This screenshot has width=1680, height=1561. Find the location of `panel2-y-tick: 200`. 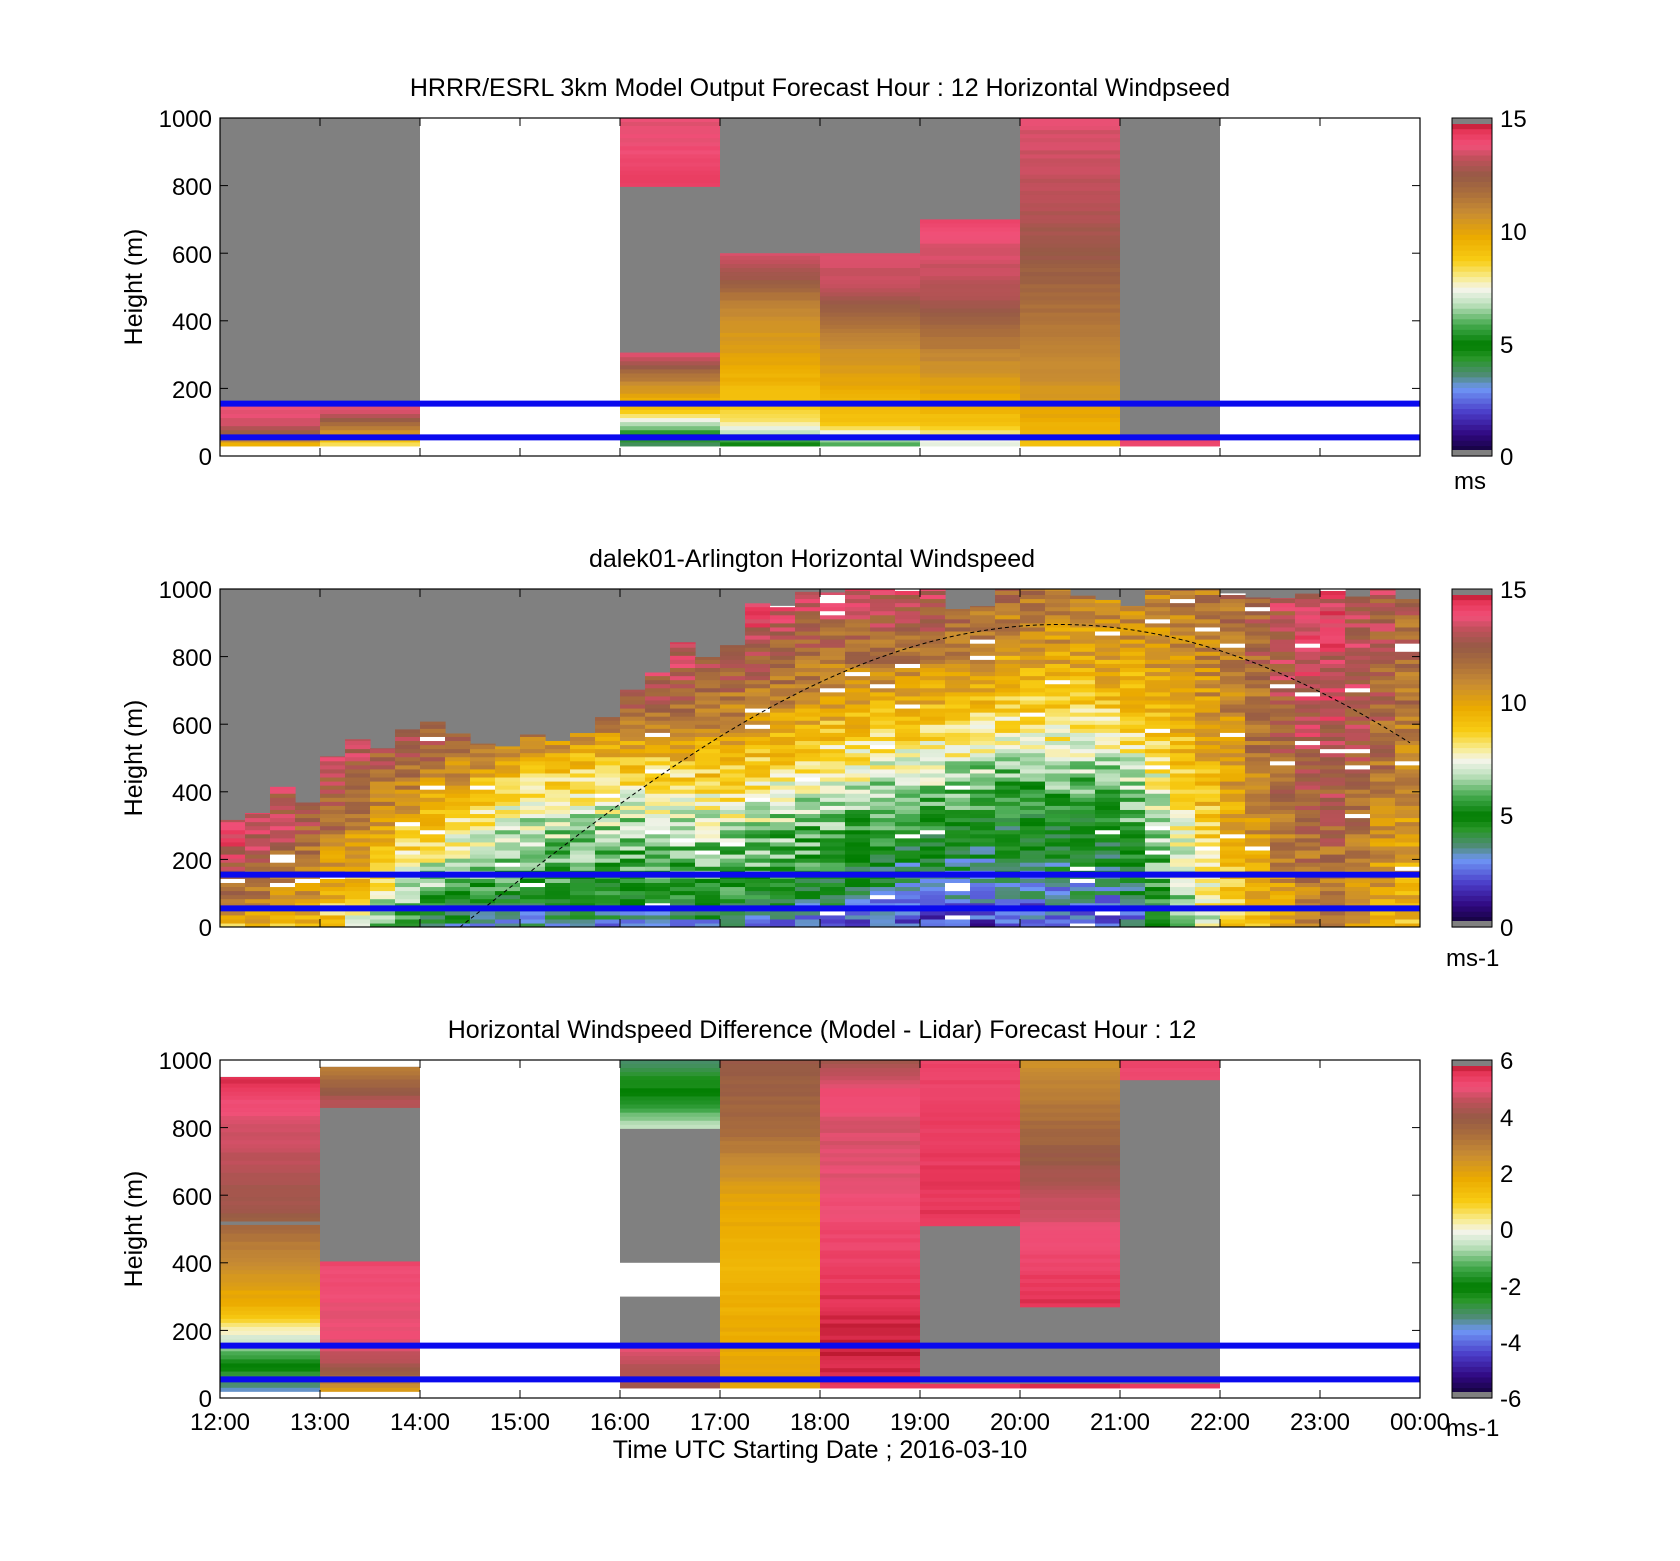

panel2-y-tick: 200 is located at coordinates (192, 861).